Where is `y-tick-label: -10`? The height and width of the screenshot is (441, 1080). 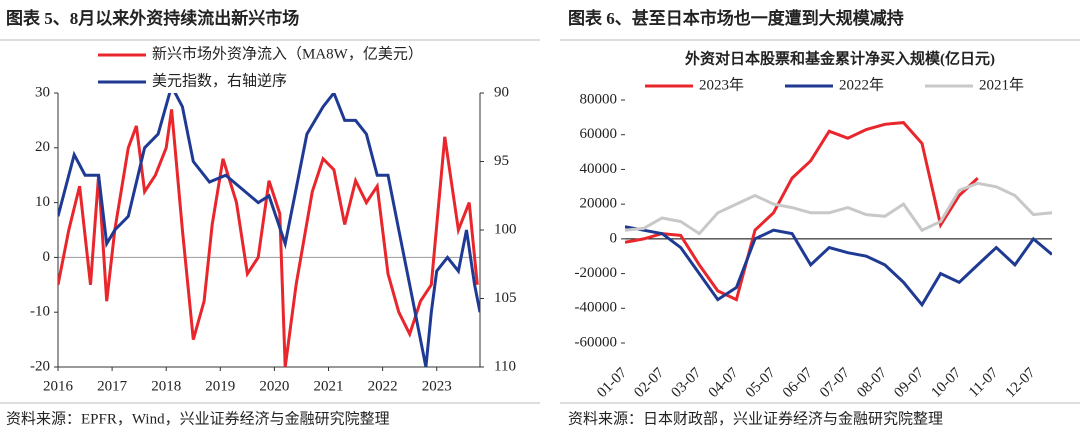
y-tick-label: -10 is located at coordinates (40, 312).